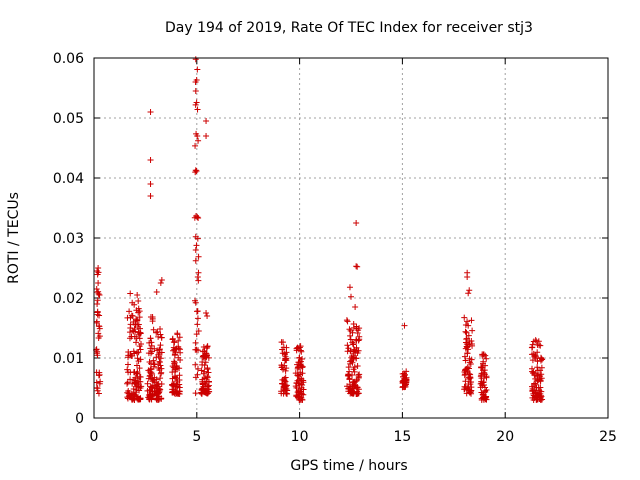 The height and width of the screenshot is (480, 640). What do you see at coordinates (14, 238) in the screenshot?
I see `y-axis-label: ROTI / TECUs` at bounding box center [14, 238].